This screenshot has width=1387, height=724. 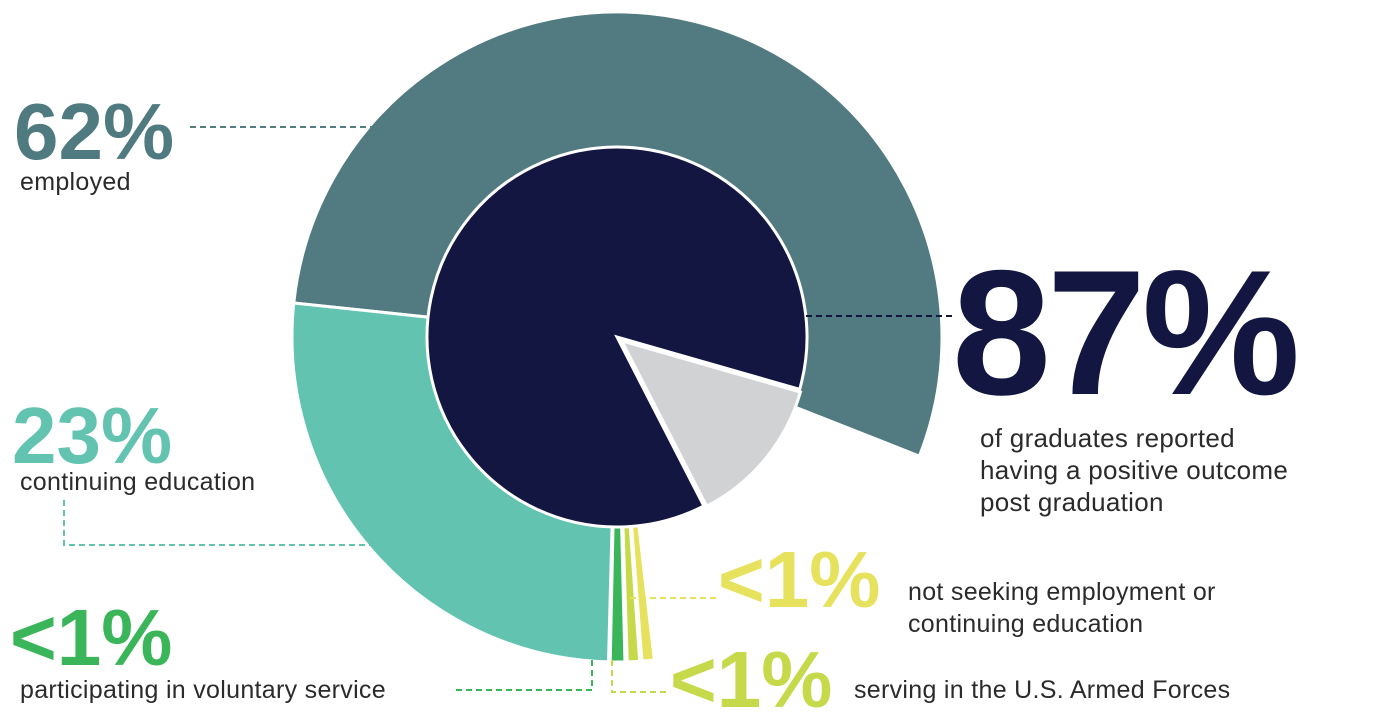 I want to click on armed-forces-percent: <1%, so click(x=751, y=679).